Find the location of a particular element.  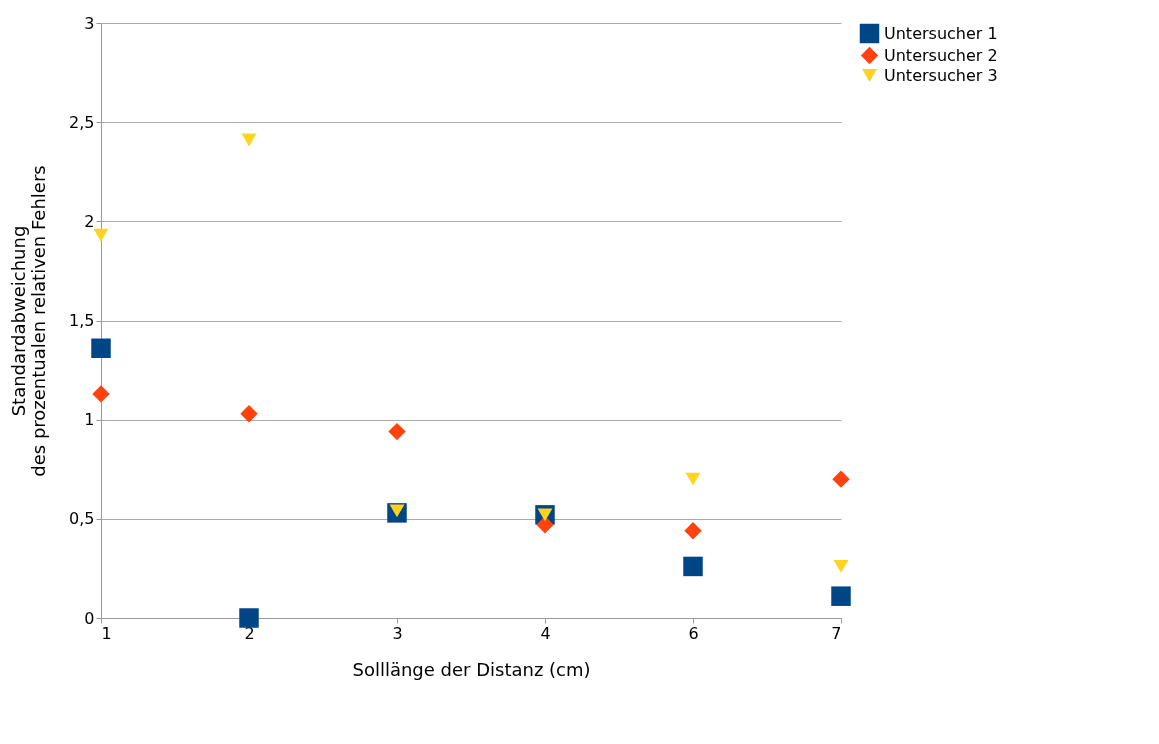

legend-label: Untersucher 3 is located at coordinates (941, 75).